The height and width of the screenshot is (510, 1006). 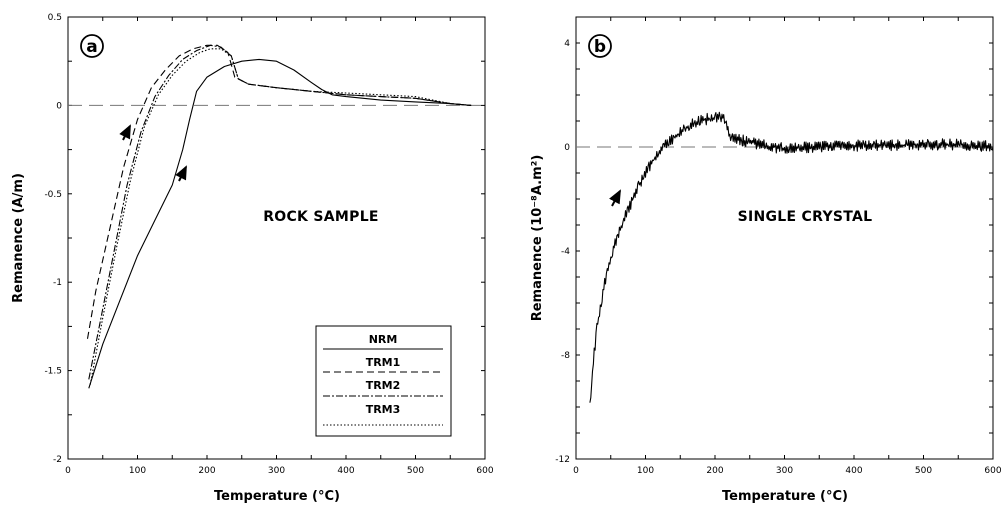 I want to click on panel-letter: a, so click(x=91, y=47).